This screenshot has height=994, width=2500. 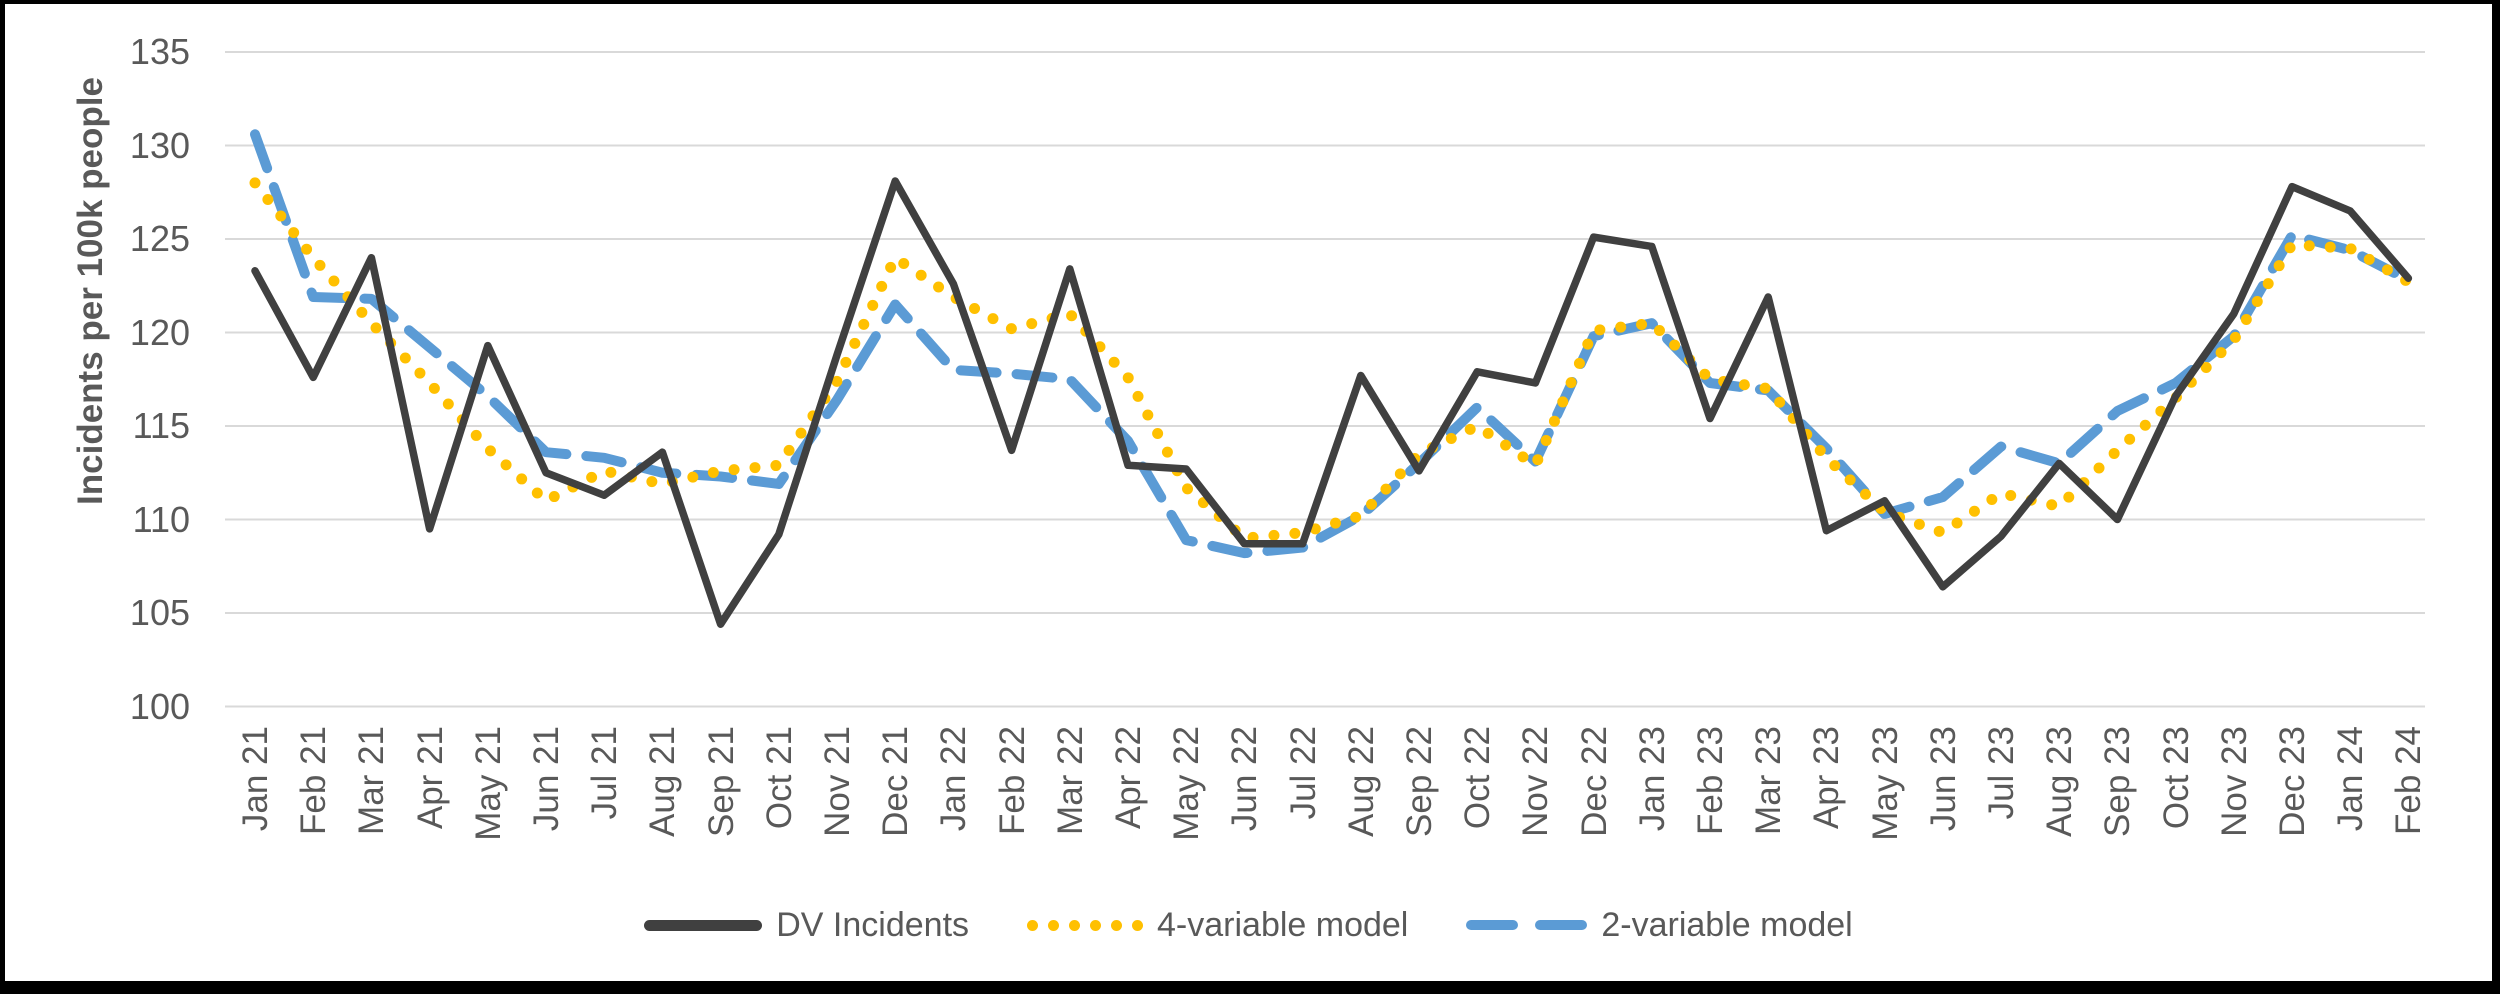 What do you see at coordinates (1885, 783) in the screenshot?
I see `x-tick-label: May 23` at bounding box center [1885, 783].